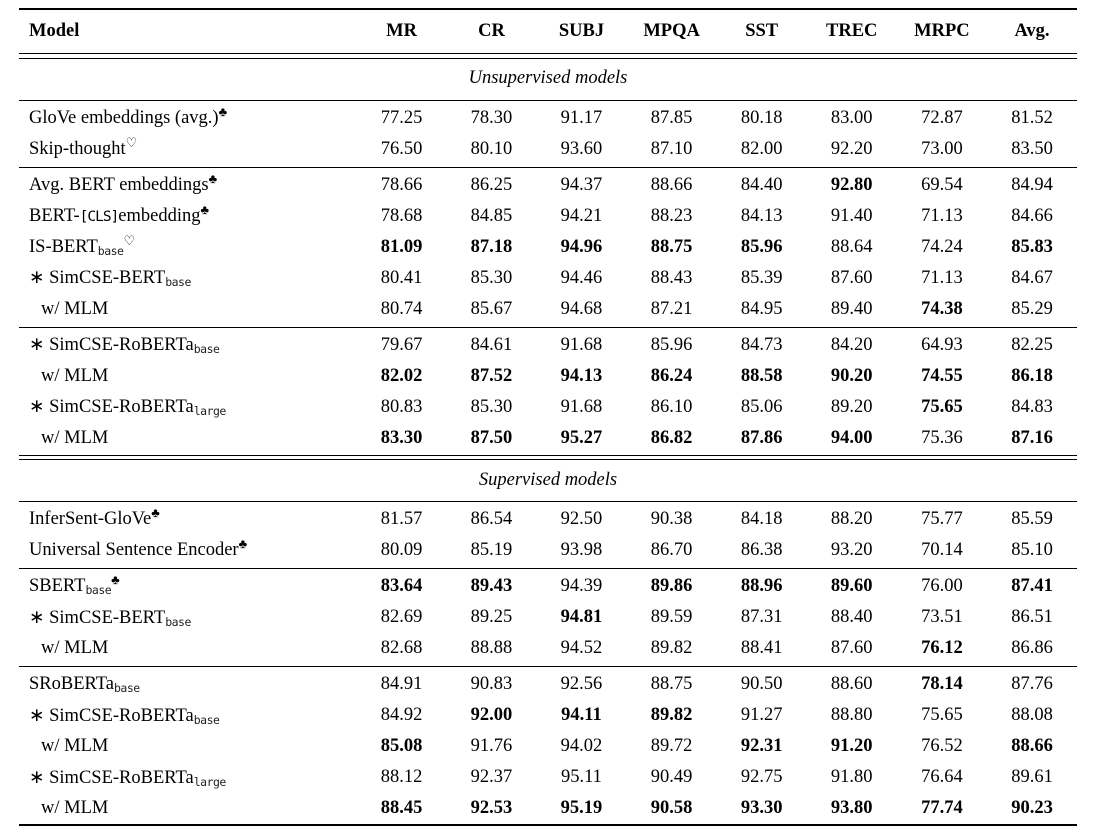 The image size is (1096, 837). I want to click on score-cell: 74.55, so click(942, 375).